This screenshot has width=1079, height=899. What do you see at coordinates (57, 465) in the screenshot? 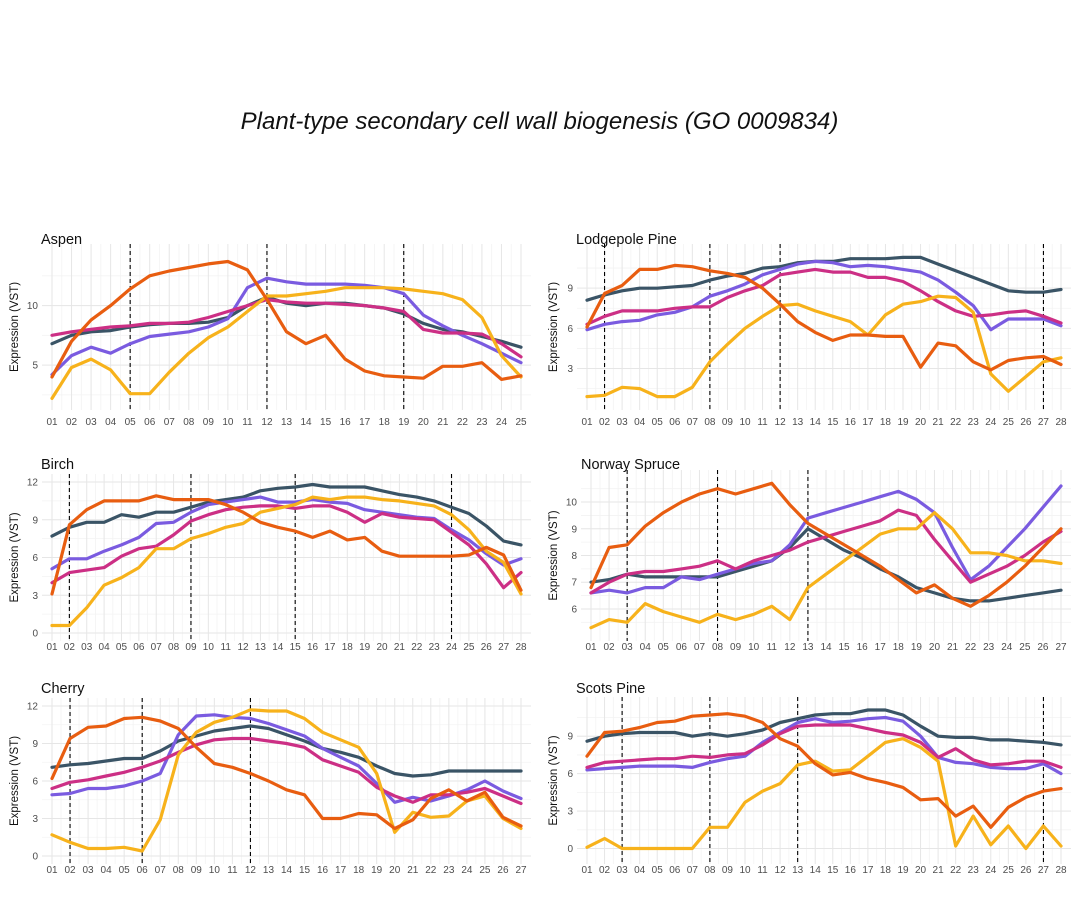
I see `panel-title: Birch` at bounding box center [57, 465].